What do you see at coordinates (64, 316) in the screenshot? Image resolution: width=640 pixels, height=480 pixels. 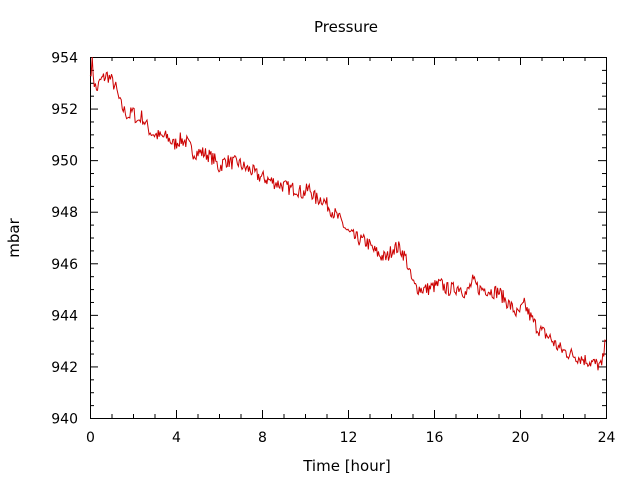 I see `y-tick-label: 944` at bounding box center [64, 316].